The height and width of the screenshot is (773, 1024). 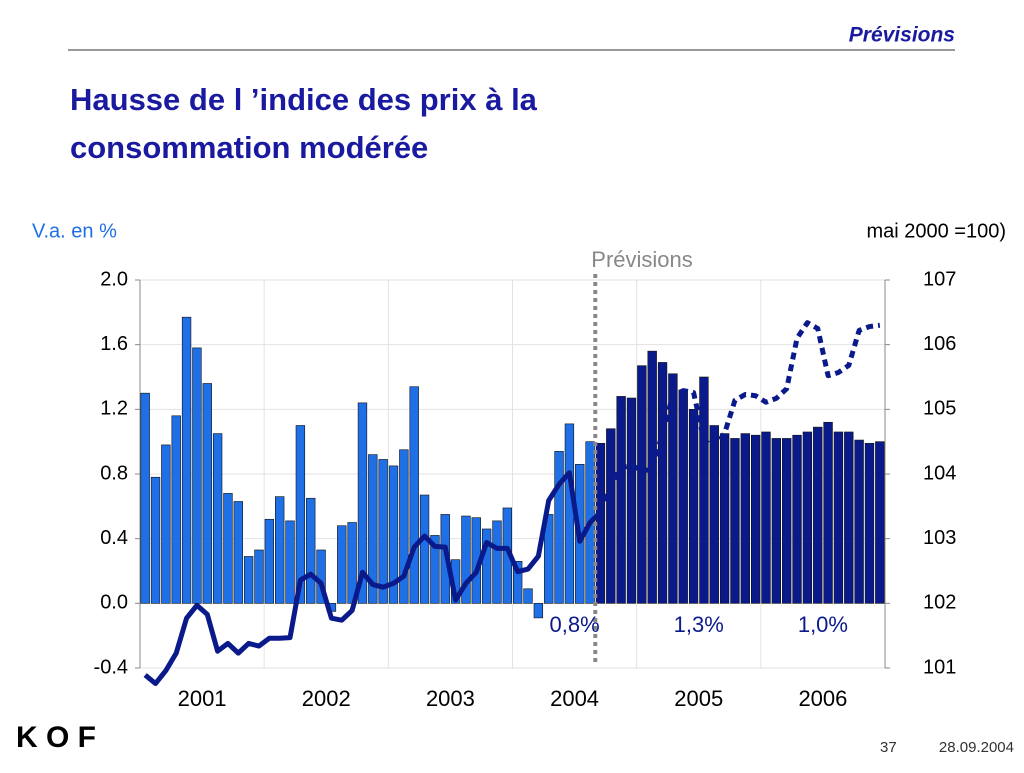 I want to click on x-tick-label: 2002, so click(x=326, y=698).